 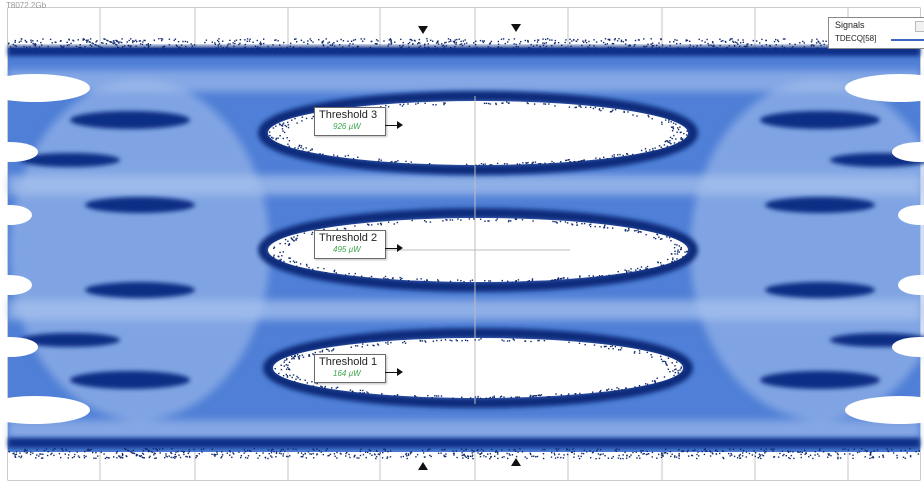 What do you see at coordinates (856, 38) in the screenshot?
I see `legend-series-label: TDECQ[58]` at bounding box center [856, 38].